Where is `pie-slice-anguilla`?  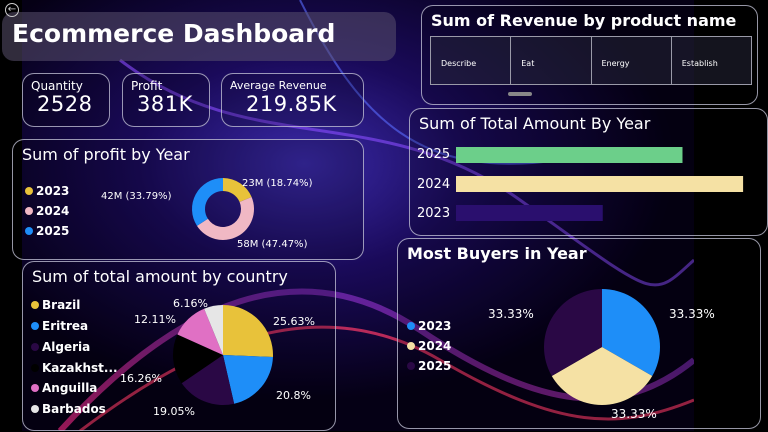
pie-slice-anguilla is located at coordinates (200, 331).